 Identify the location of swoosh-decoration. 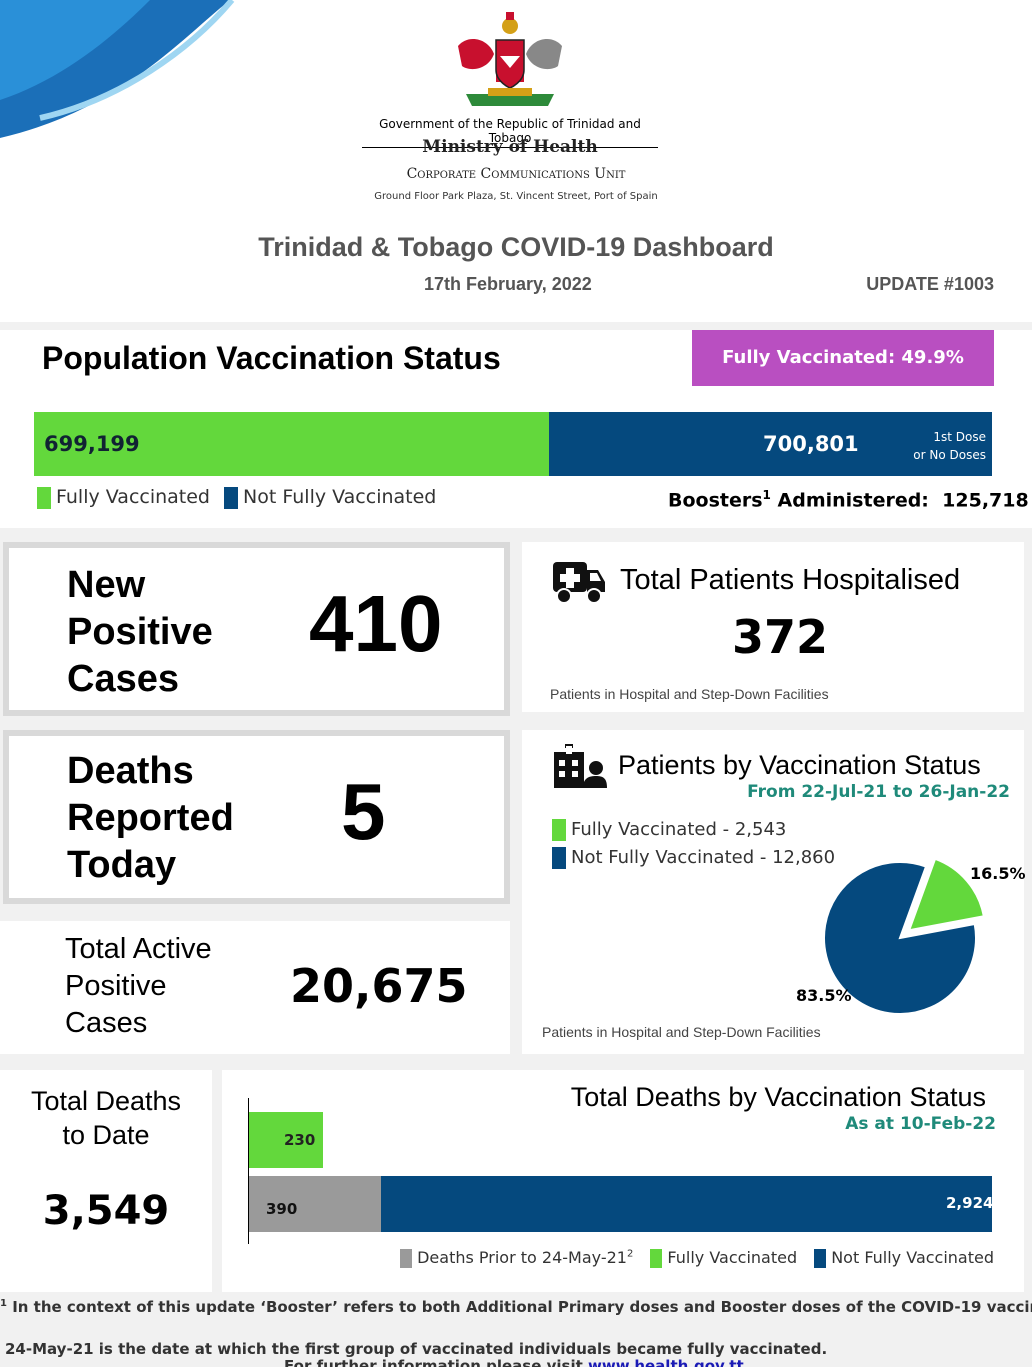
(117, 69).